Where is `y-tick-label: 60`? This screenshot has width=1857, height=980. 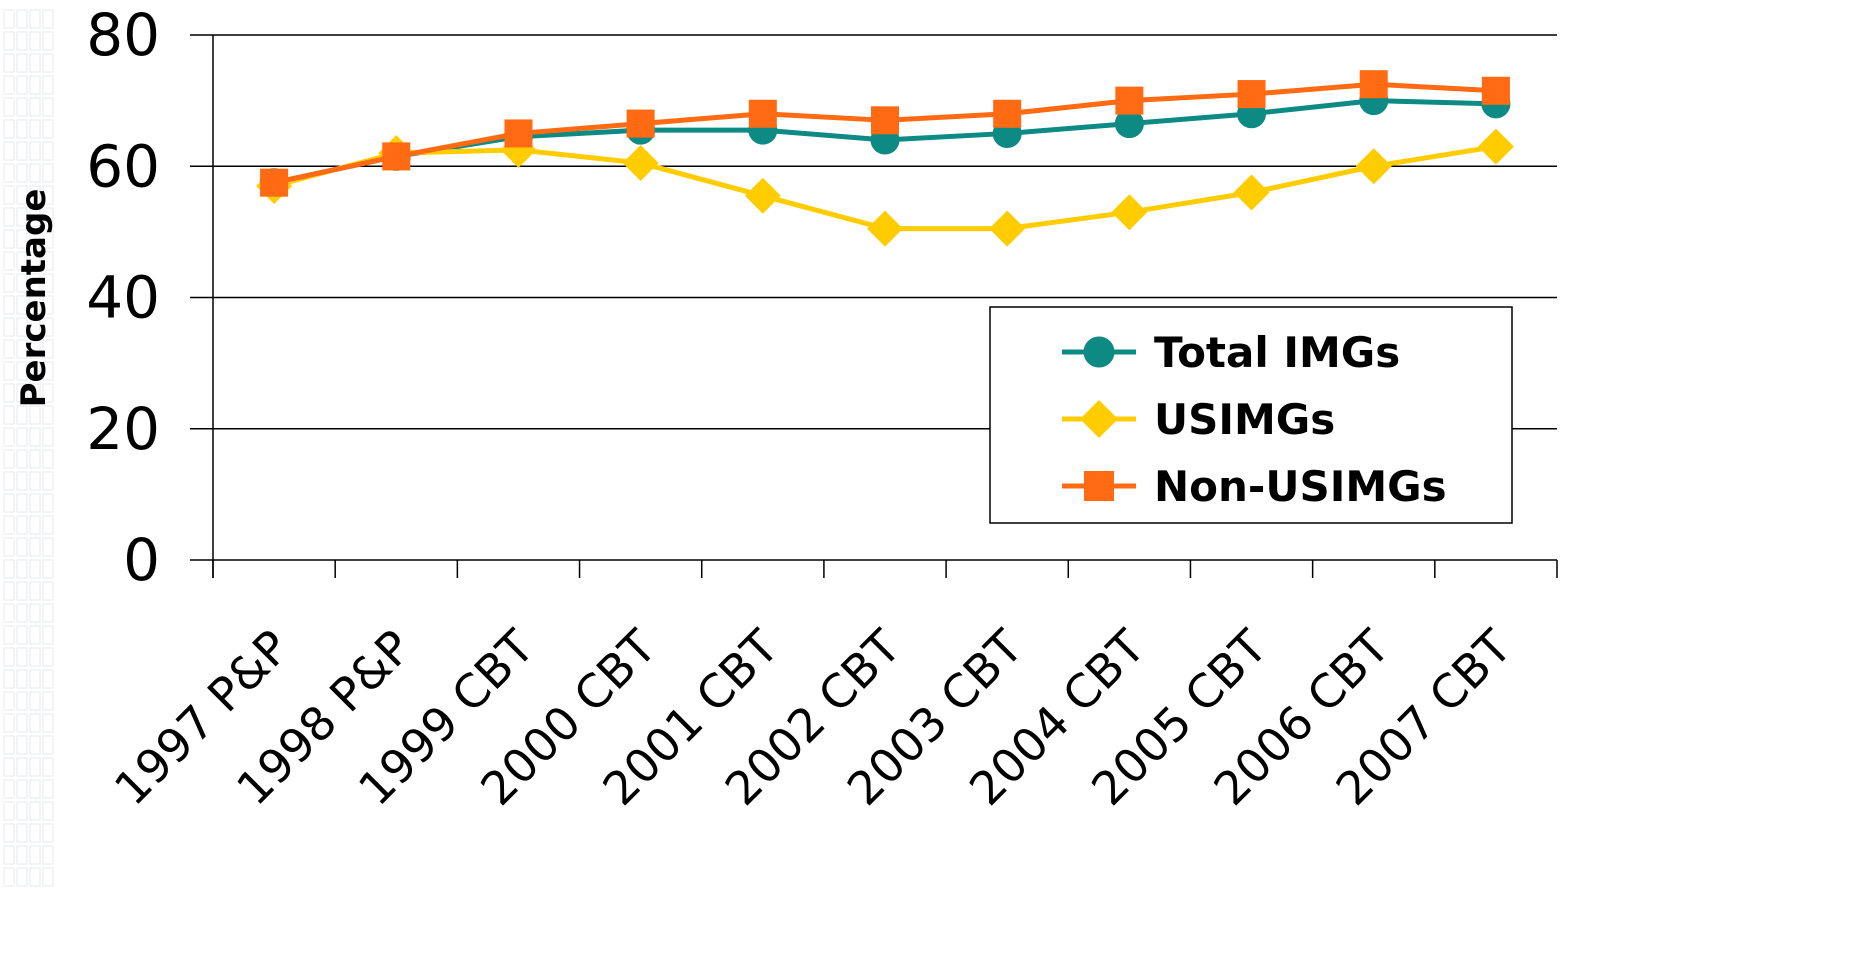
y-tick-label: 60 is located at coordinates (123, 166).